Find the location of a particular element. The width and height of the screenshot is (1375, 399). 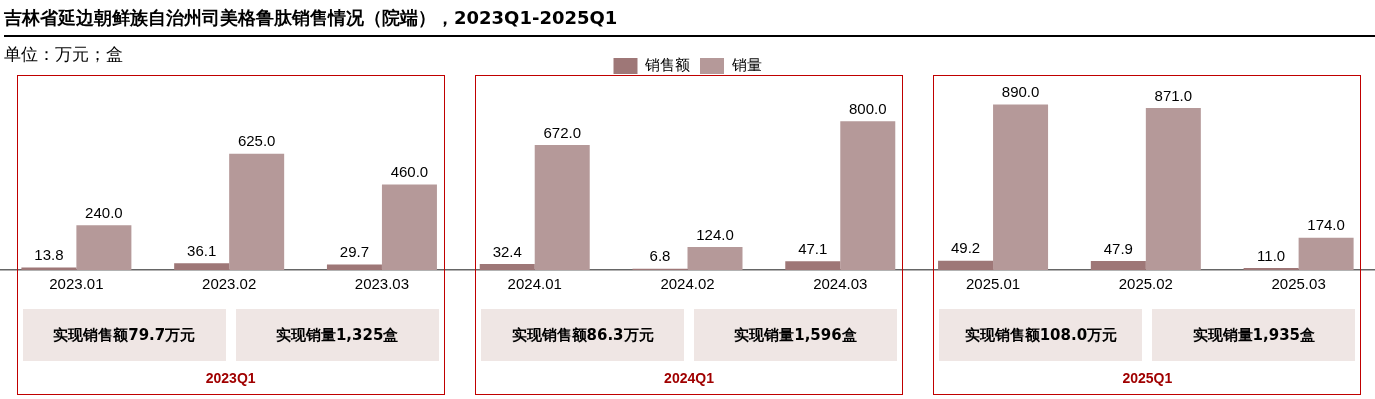

data-label: 890.0 is located at coordinates (1020, 92).